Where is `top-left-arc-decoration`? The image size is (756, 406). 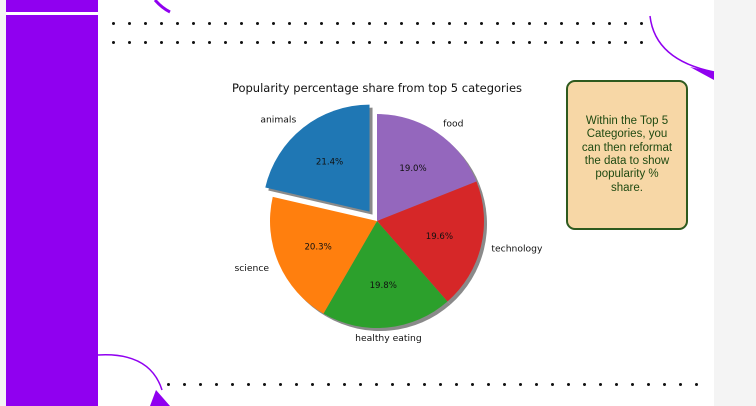
top-left-arc-decoration is located at coordinates (162, 7).